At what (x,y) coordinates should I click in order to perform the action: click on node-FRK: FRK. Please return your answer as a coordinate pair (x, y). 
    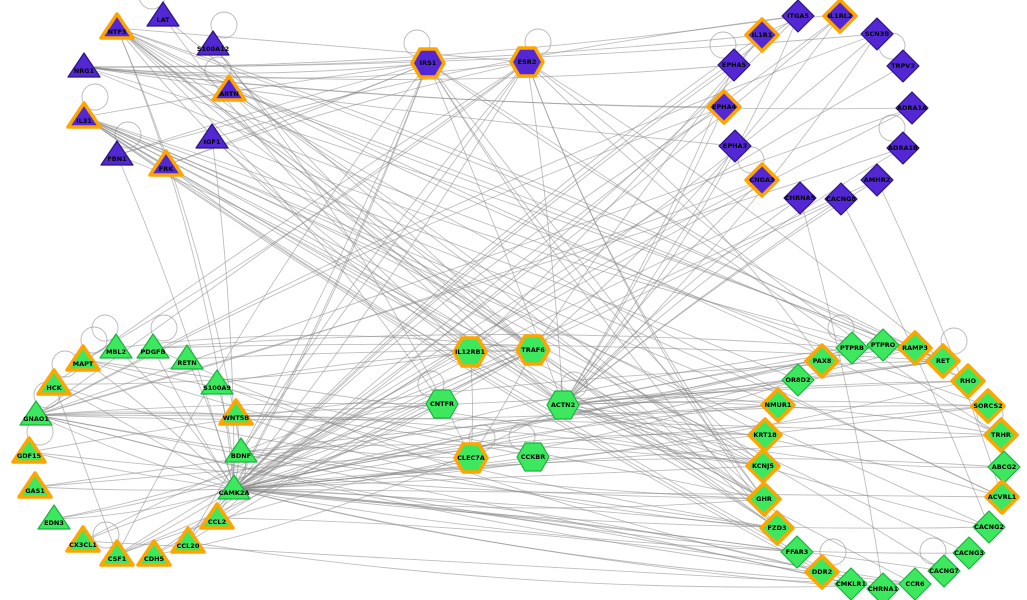
    Looking at the image, I should click on (166, 163).